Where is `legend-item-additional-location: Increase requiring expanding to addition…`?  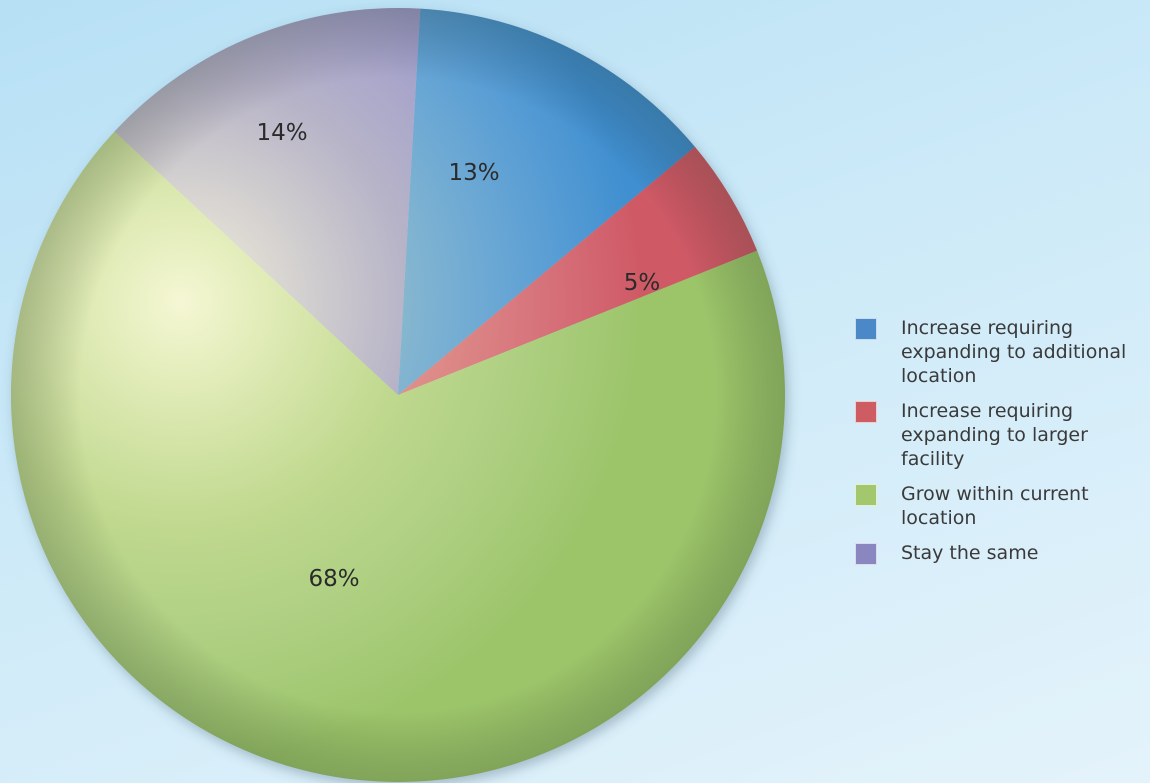
legend-item-additional-location: Increase requiring expanding to addition… is located at coordinates (1000, 352).